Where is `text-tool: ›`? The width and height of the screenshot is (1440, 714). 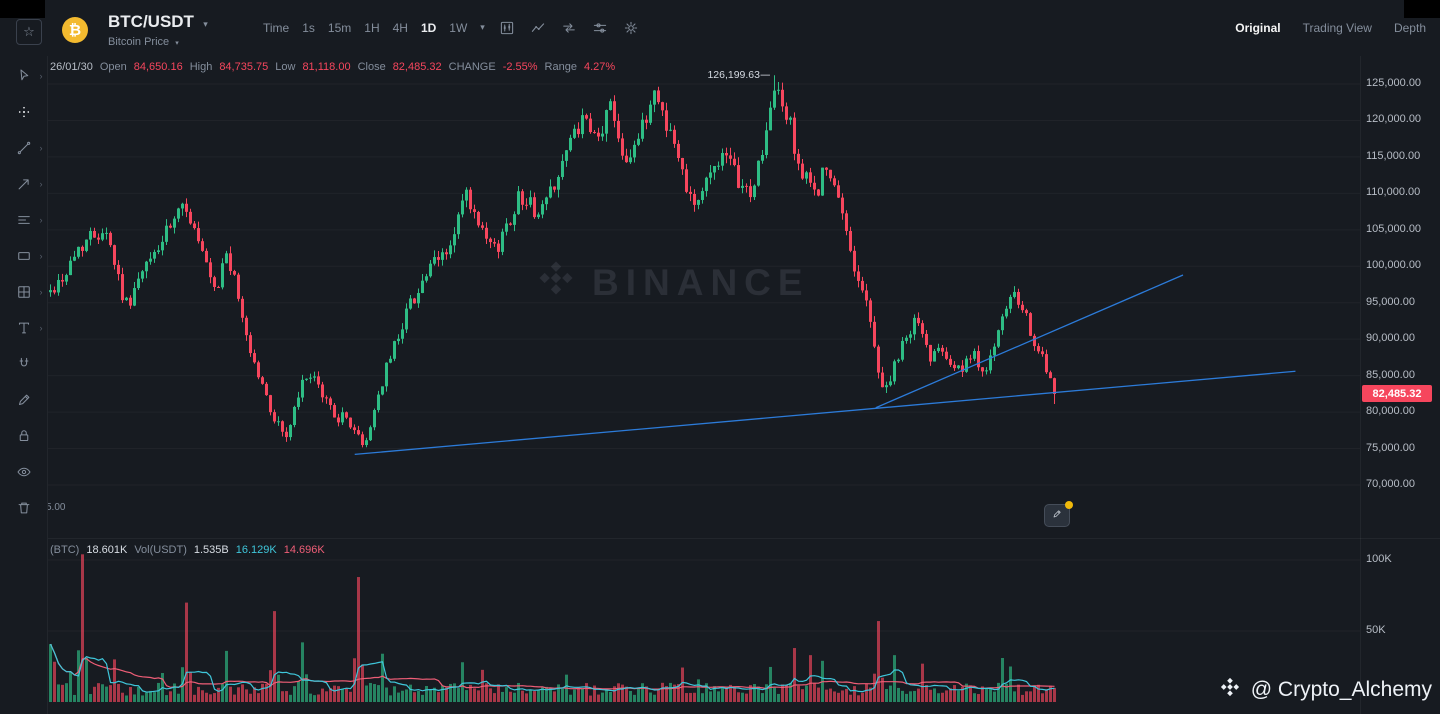 text-tool: › is located at coordinates (24, 328).